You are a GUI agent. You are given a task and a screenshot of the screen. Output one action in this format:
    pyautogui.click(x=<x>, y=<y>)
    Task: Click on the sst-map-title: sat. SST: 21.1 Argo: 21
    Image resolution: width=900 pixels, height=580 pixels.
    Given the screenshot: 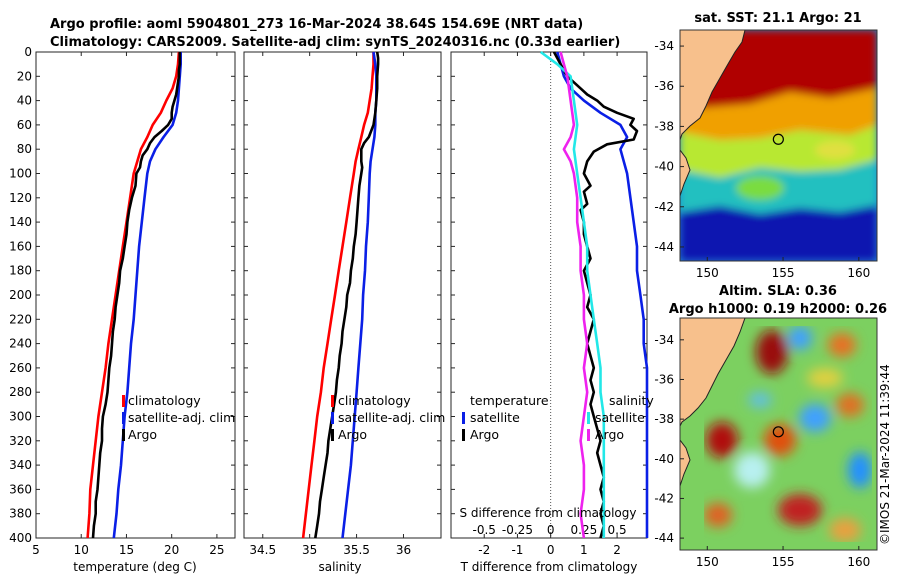 What is the action you would take?
    pyautogui.click(x=777, y=18)
    